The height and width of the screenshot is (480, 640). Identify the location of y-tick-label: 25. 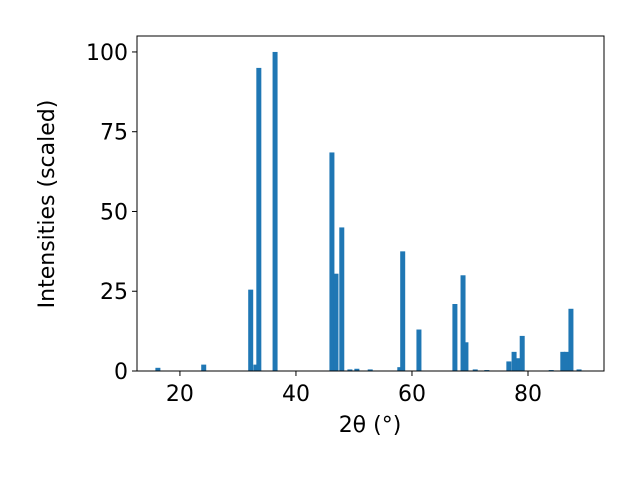
(114, 292).